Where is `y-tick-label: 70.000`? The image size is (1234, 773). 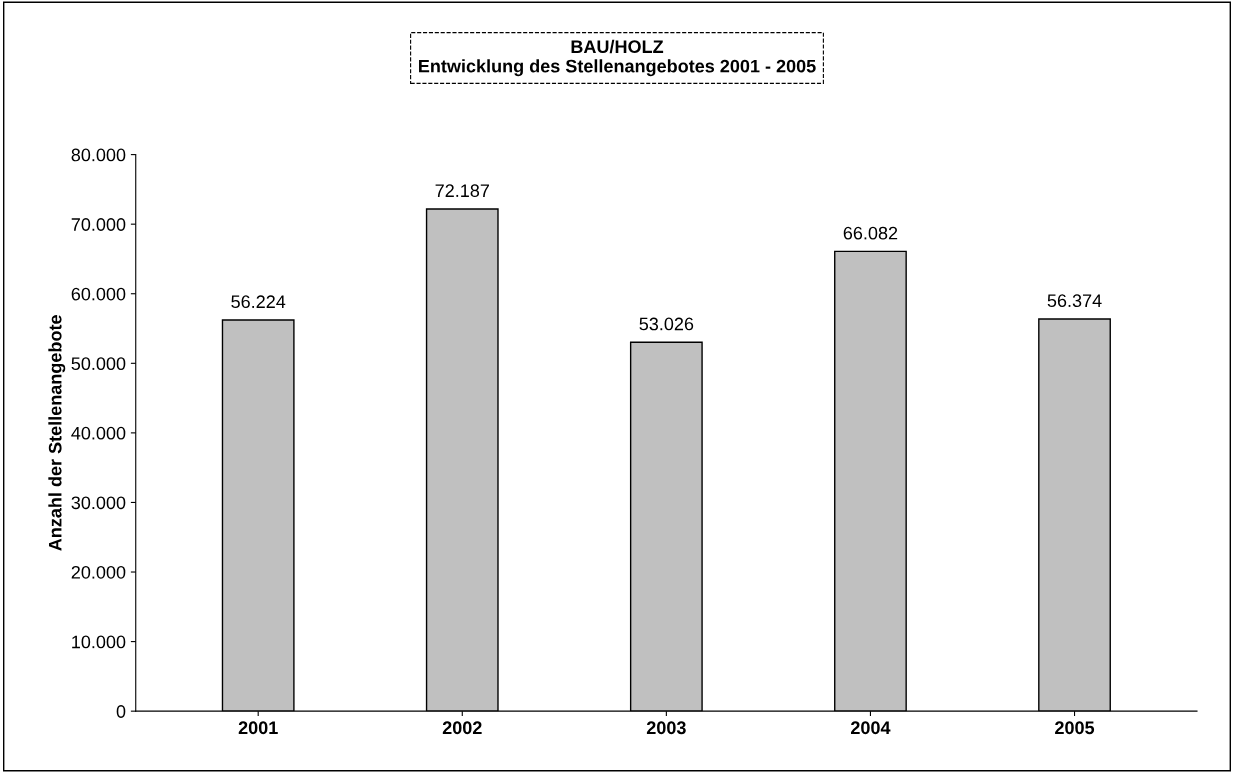
y-tick-label: 70.000 is located at coordinates (98, 224).